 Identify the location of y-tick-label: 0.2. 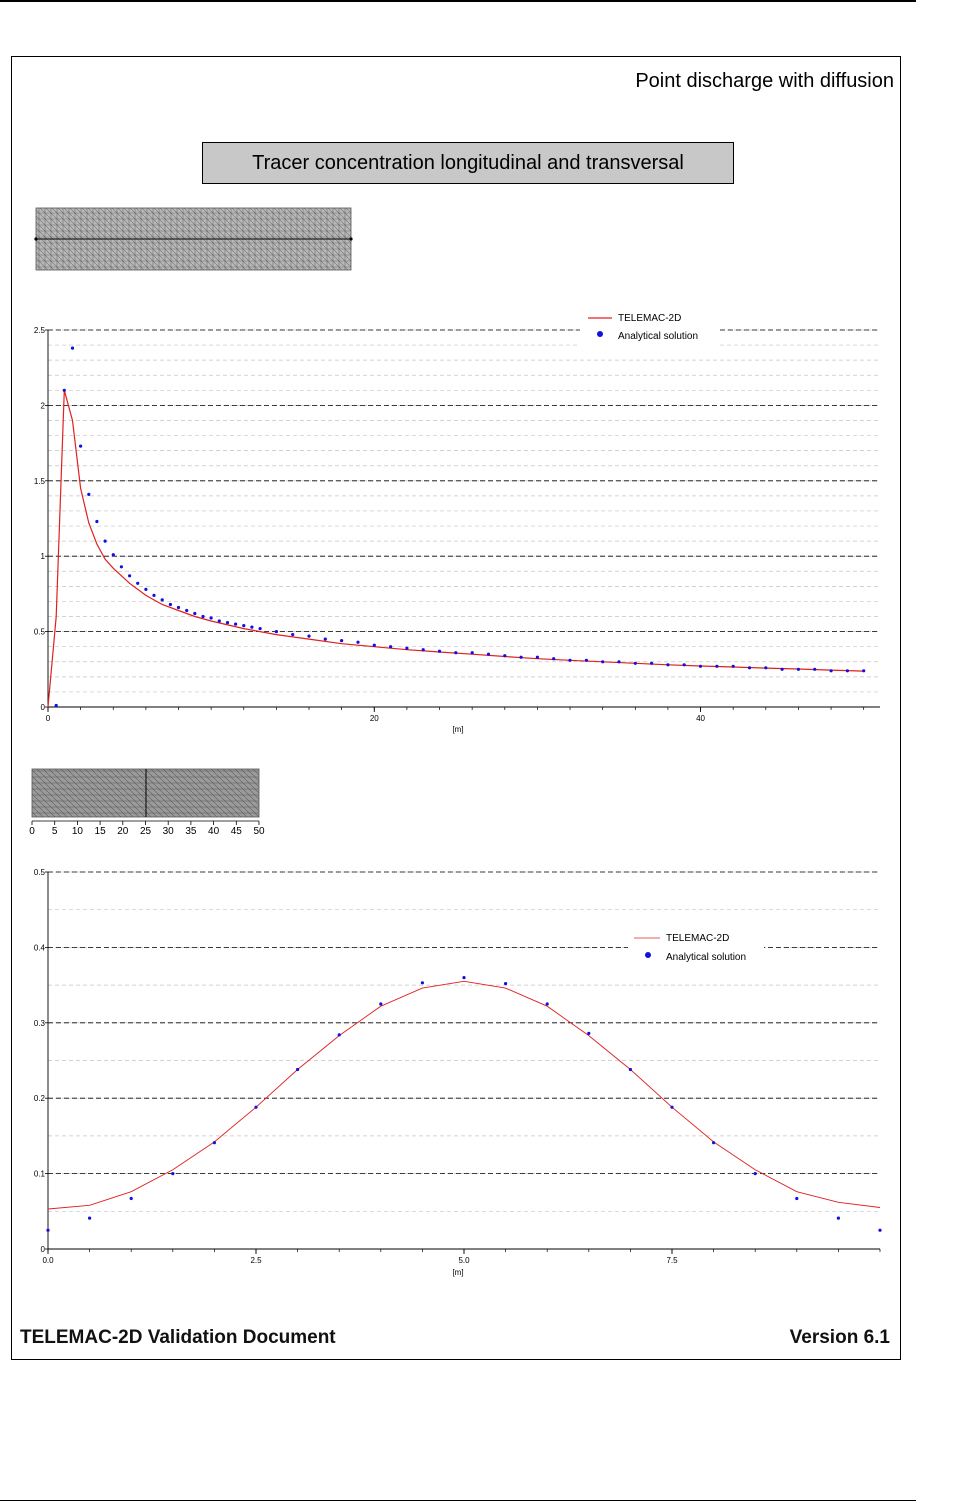
(40, 1098).